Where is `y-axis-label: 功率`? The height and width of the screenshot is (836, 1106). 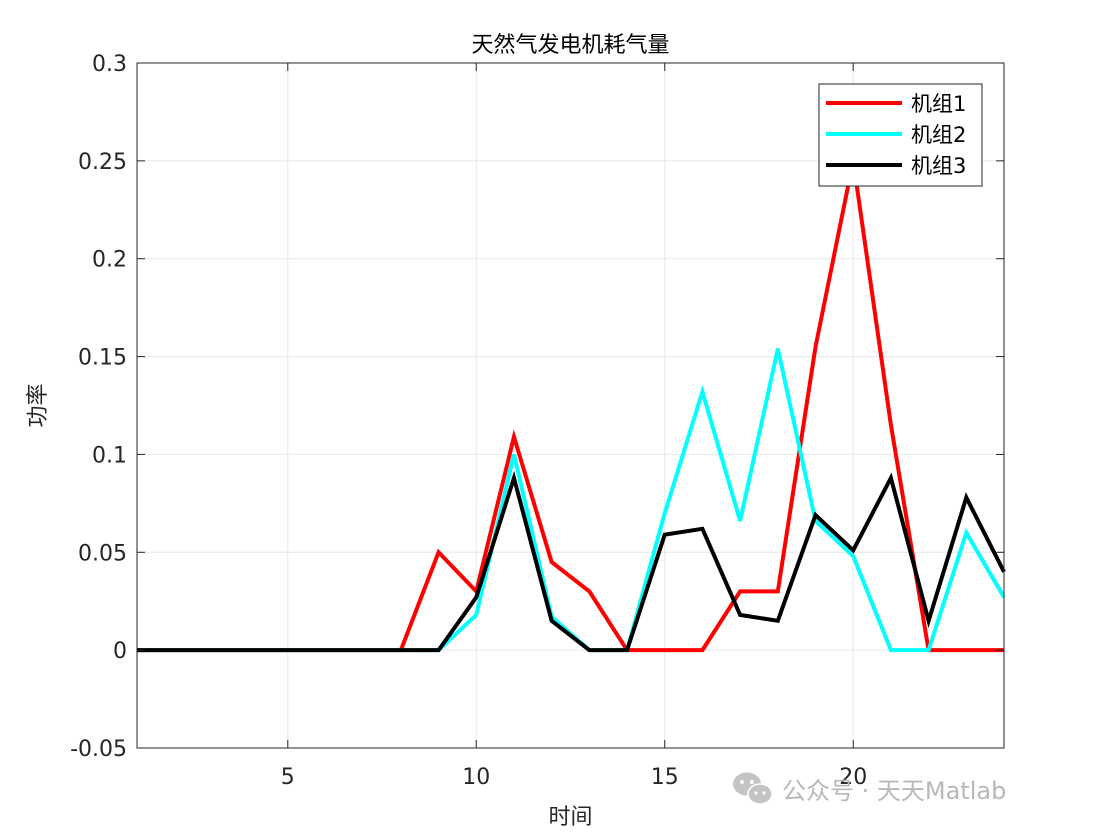 y-axis-label: 功率 is located at coordinates (38, 405).